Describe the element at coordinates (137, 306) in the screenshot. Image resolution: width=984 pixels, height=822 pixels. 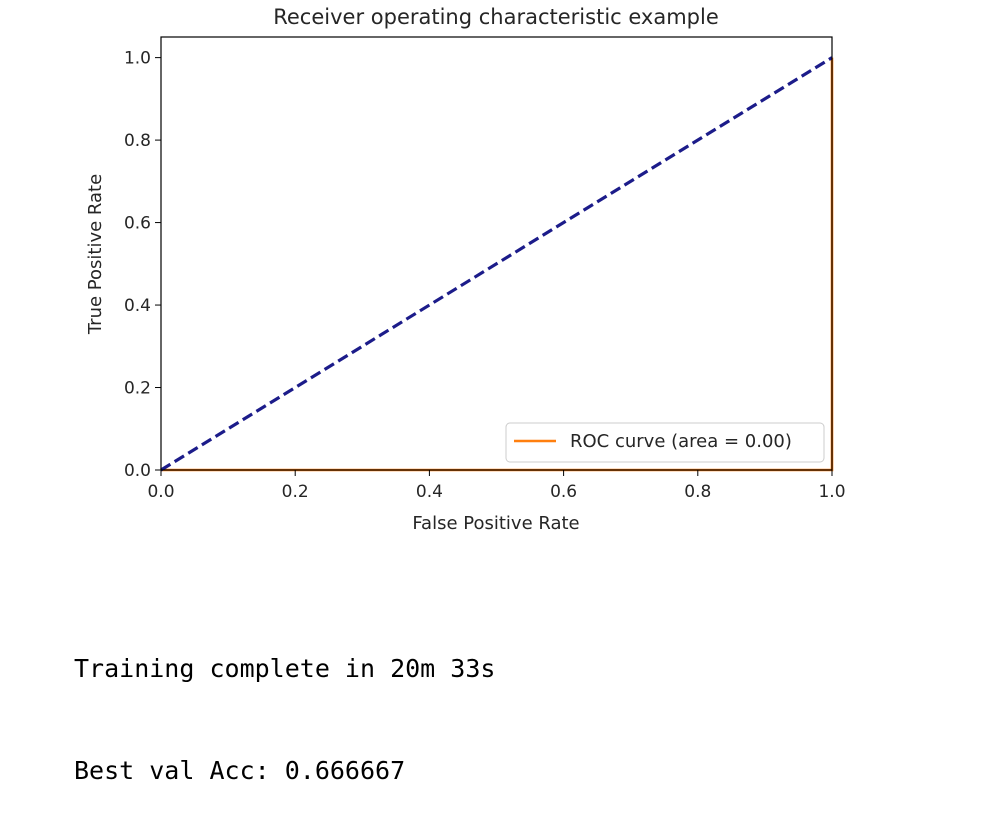
I see `y-tick-label: 0.4` at that location.